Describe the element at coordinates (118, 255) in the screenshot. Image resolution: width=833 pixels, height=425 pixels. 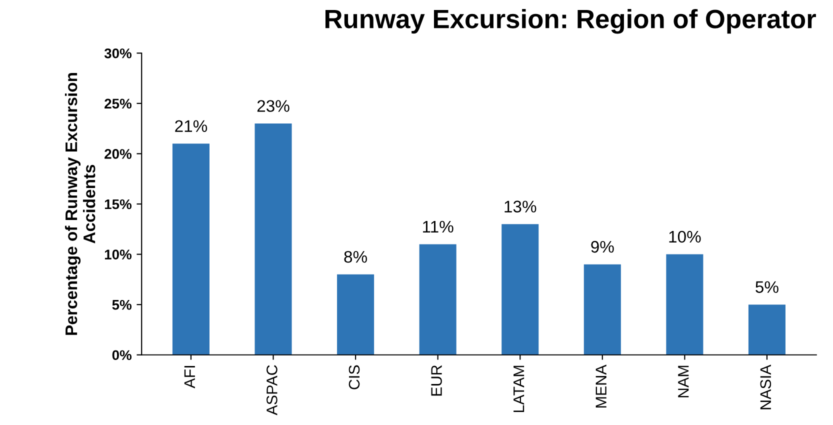
I see `y-tick-label: 10%` at that location.